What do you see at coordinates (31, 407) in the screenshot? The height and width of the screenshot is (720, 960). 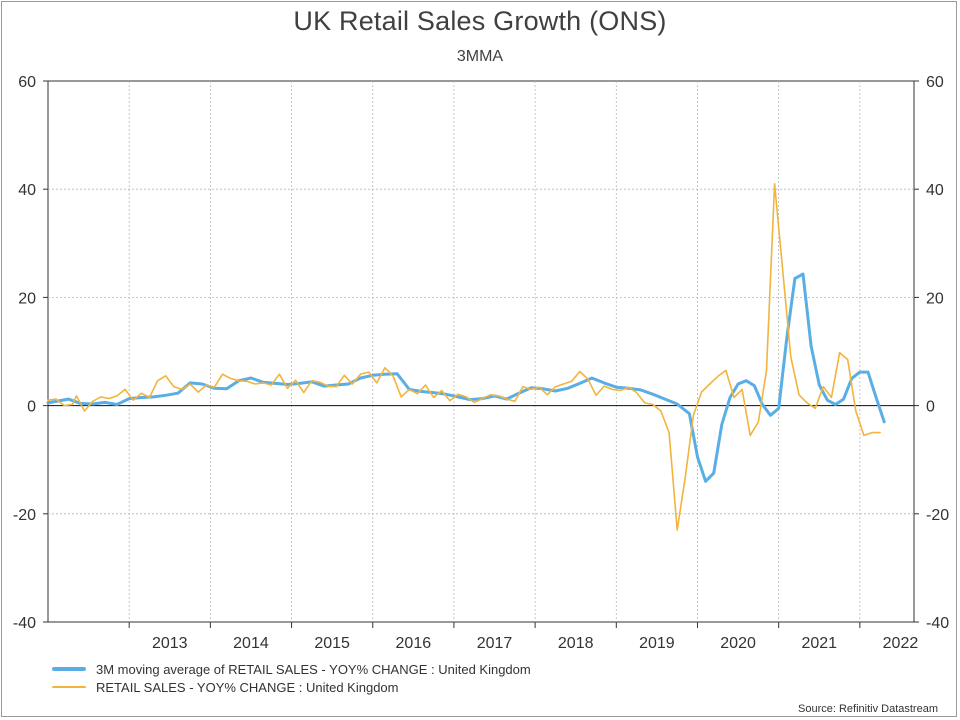 I see `y-tick-label-left: 0` at bounding box center [31, 407].